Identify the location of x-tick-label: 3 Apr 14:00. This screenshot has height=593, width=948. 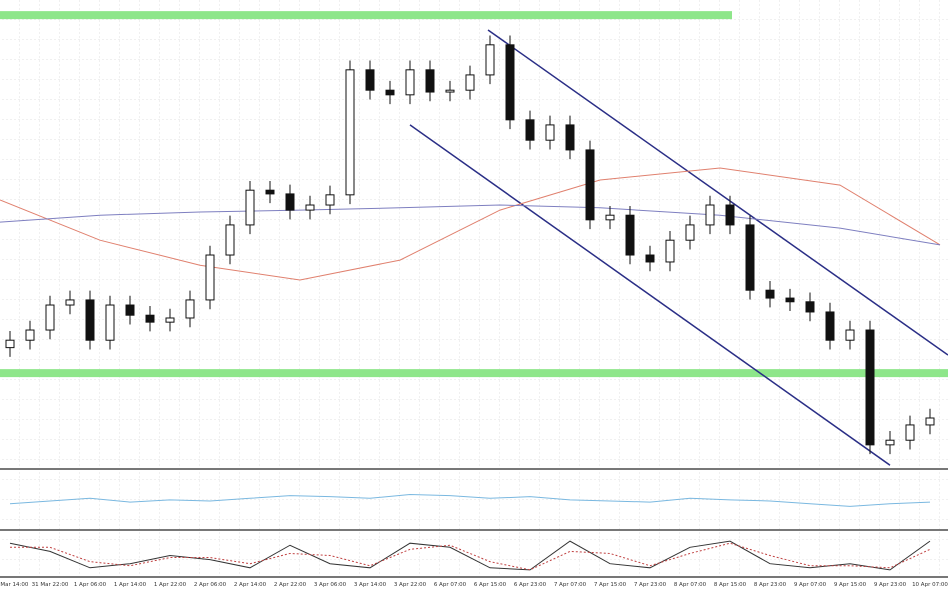
(370, 585).